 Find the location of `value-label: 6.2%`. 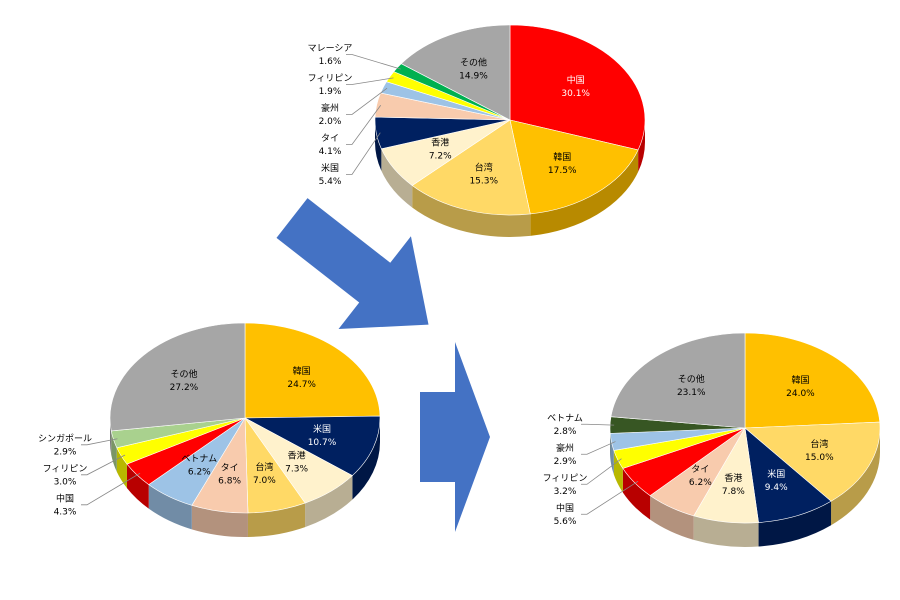

value-label: 6.2% is located at coordinates (700, 483).